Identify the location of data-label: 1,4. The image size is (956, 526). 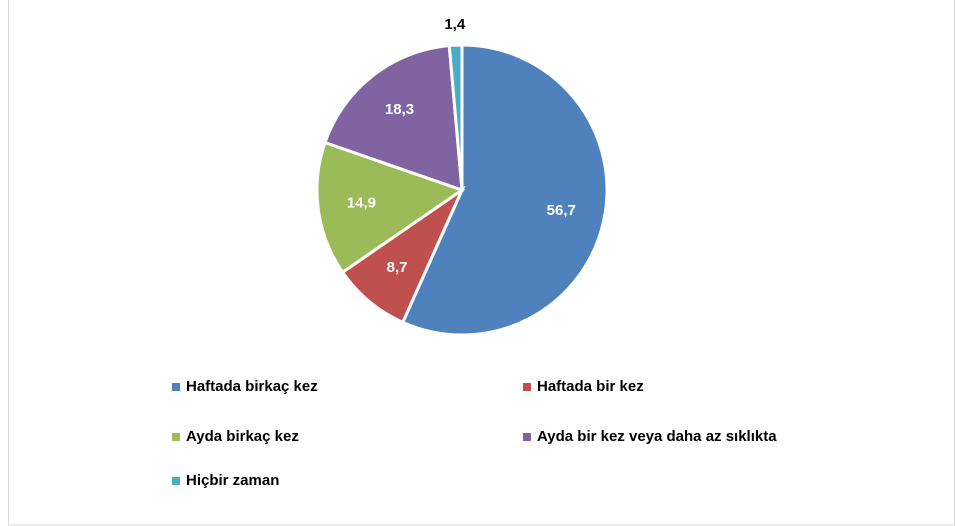
(455, 24).